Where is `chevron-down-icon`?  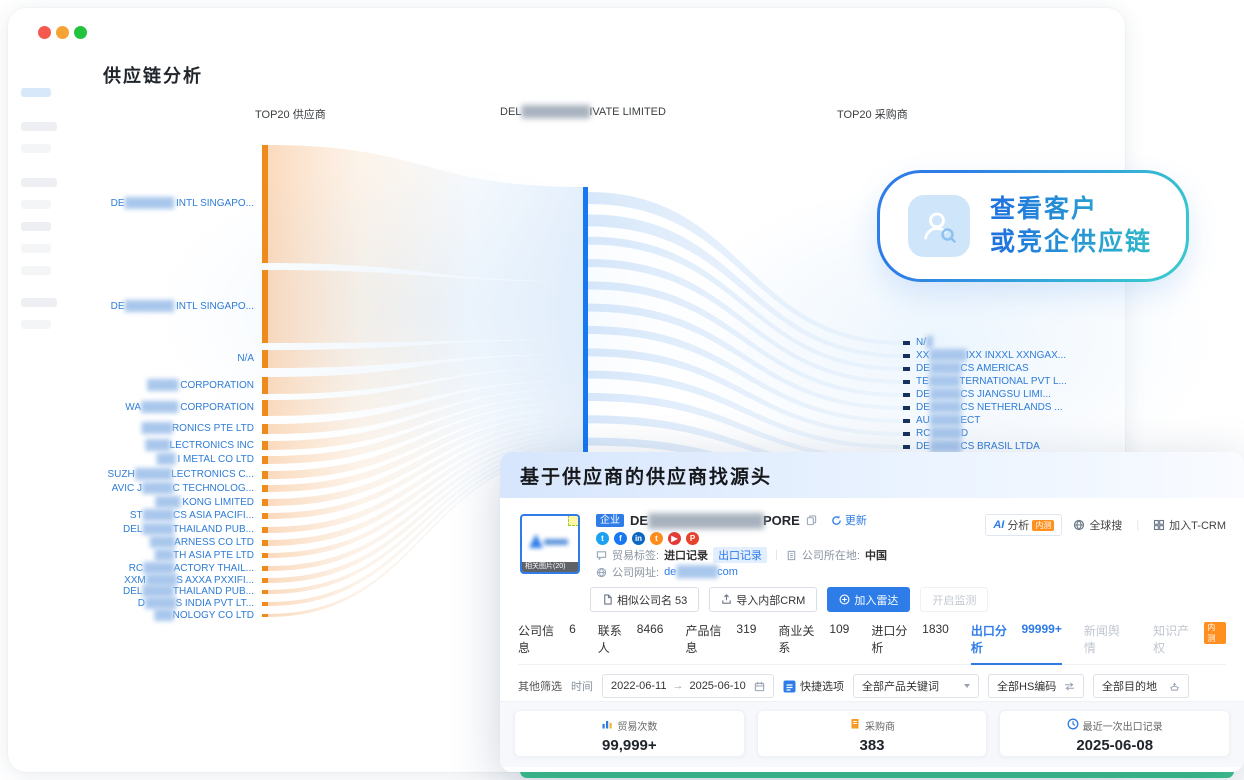 chevron-down-icon is located at coordinates (967, 686).